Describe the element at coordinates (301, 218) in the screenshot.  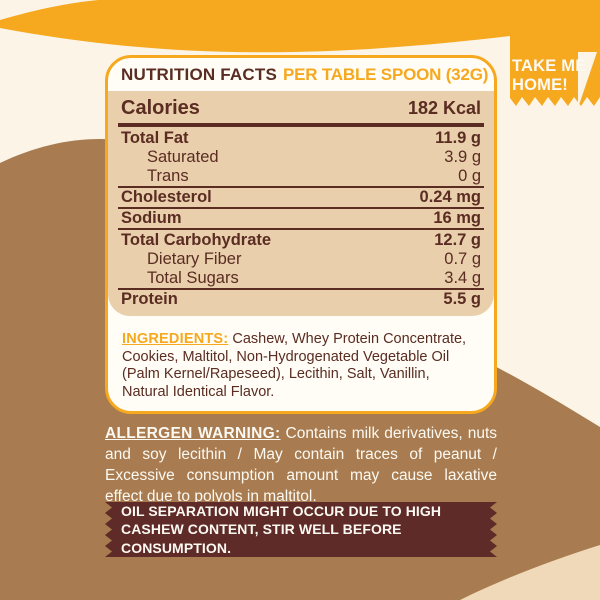
I see `nutrition-row-sodium: Sodium 16 mg` at that location.